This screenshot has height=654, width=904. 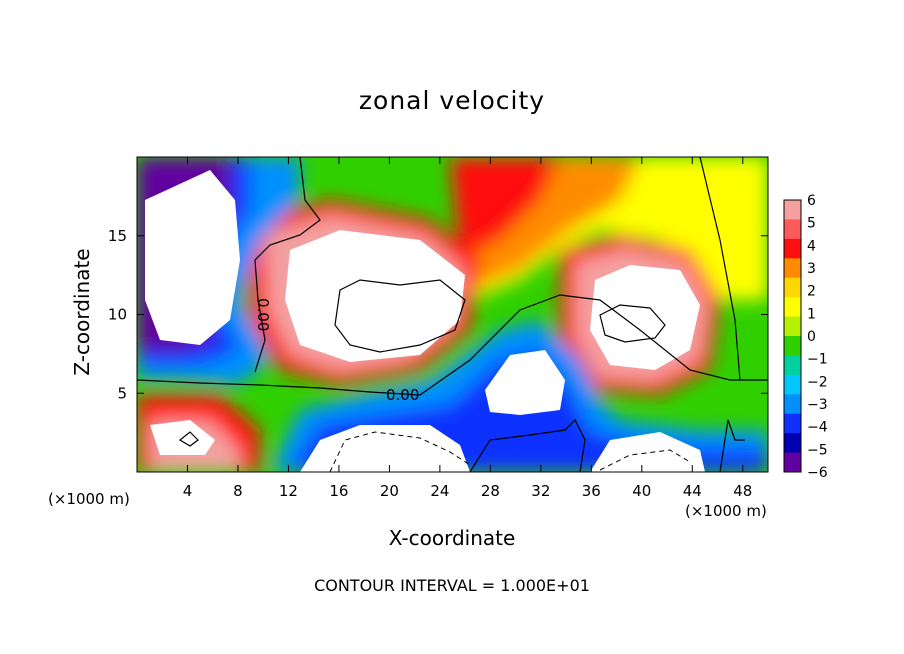 I want to click on x-tick-label: 20, so click(x=389, y=491).